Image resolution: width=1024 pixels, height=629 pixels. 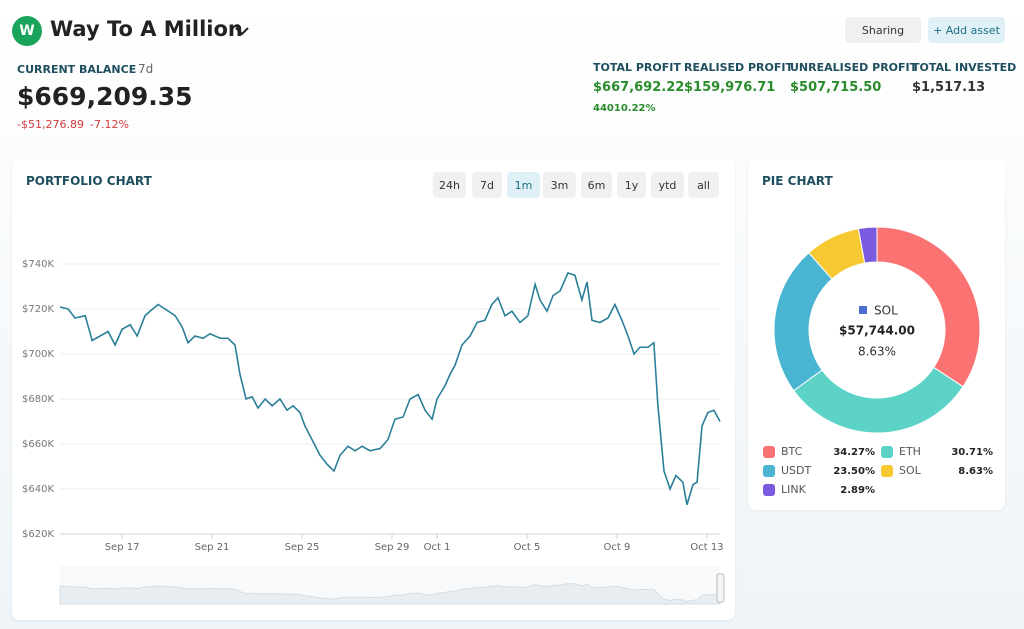 I want to click on range-button: 6m, so click(x=596, y=185).